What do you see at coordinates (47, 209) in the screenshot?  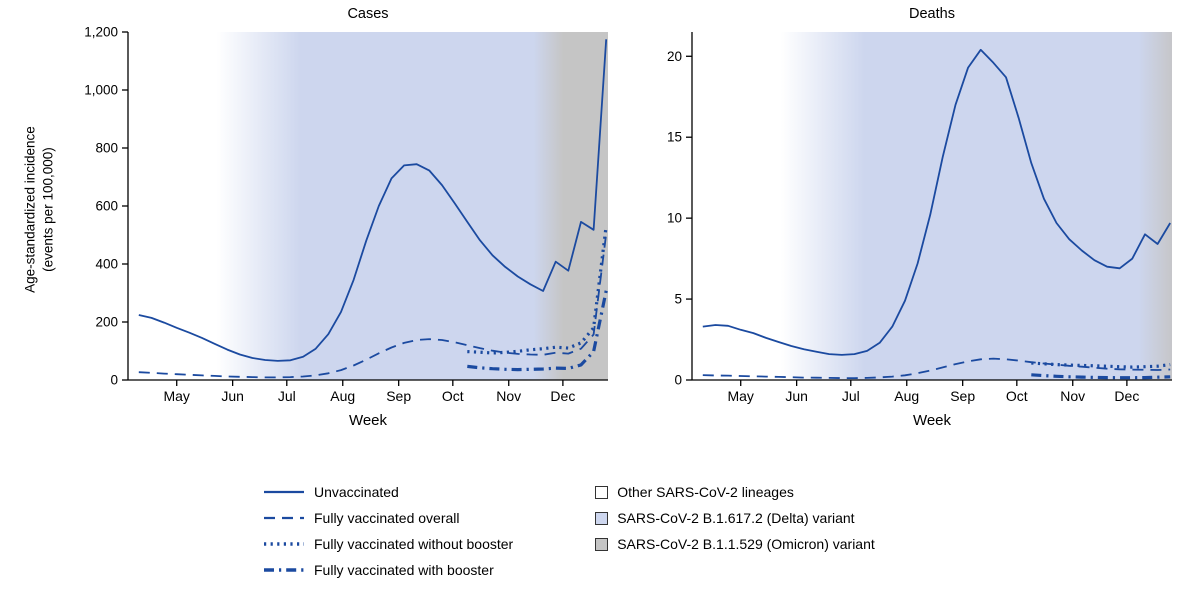 I see `y-axis-title-line2: (events per 100,000)` at bounding box center [47, 209].